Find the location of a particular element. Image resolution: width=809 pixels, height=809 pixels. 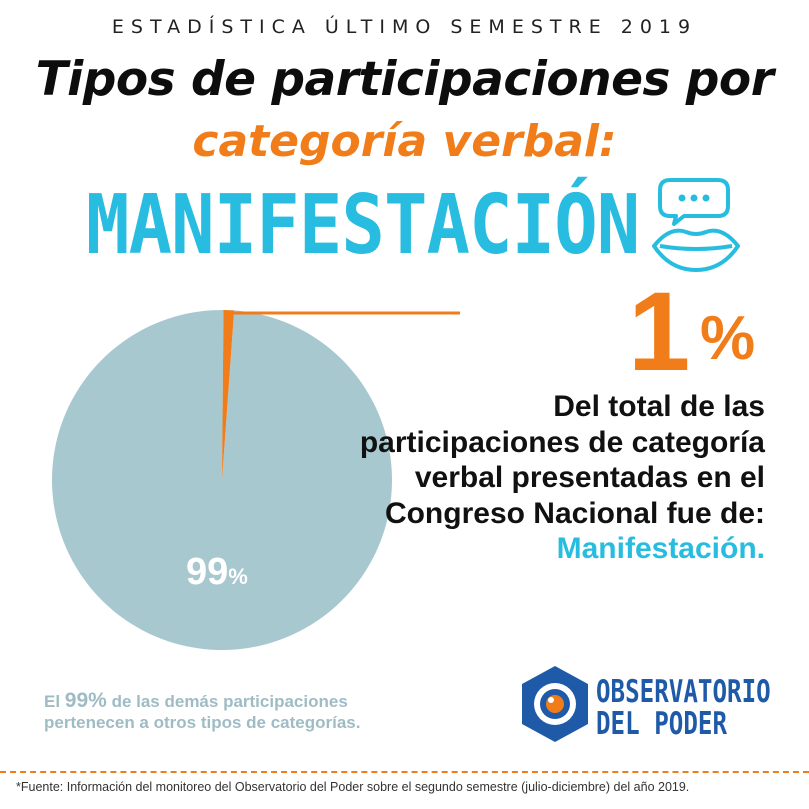

note-line-1: El 99% de las demás participaciones is located at coordinates (202, 701).